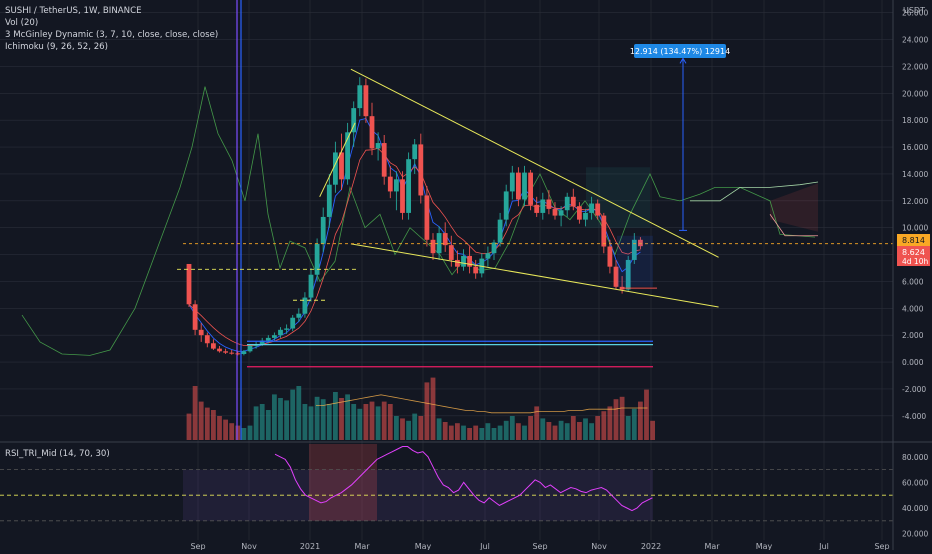 This screenshot has height=554, width=932. I want to click on time-tick-label: Mar, so click(712, 546).